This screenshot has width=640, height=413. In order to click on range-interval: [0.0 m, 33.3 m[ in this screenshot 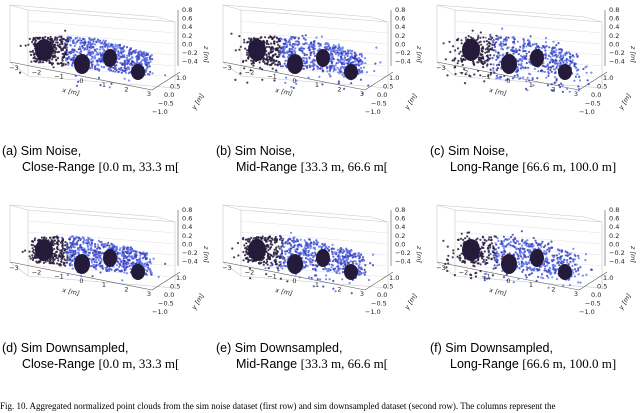, I will do `click(139, 363)`.